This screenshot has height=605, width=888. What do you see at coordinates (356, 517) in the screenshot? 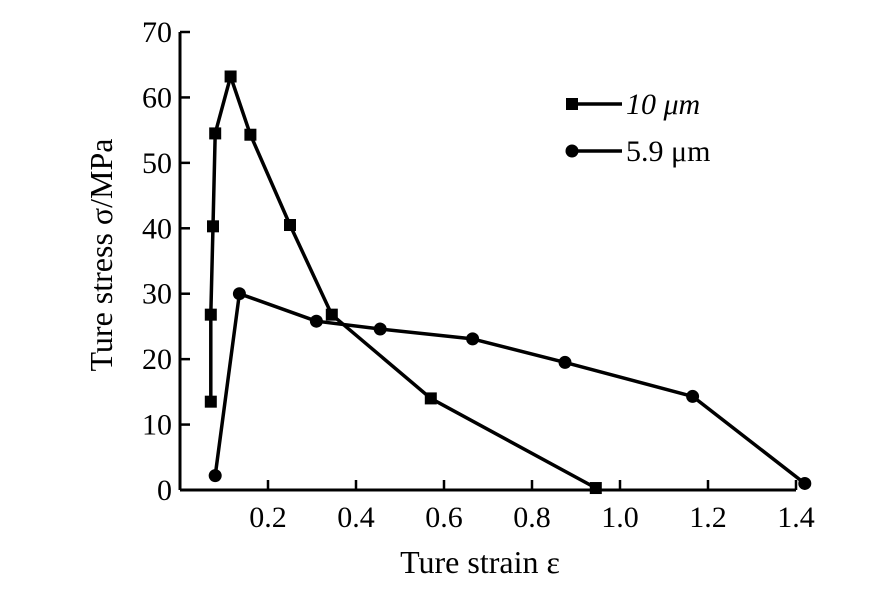
I see `x-tick-label: 0.4` at bounding box center [356, 517].